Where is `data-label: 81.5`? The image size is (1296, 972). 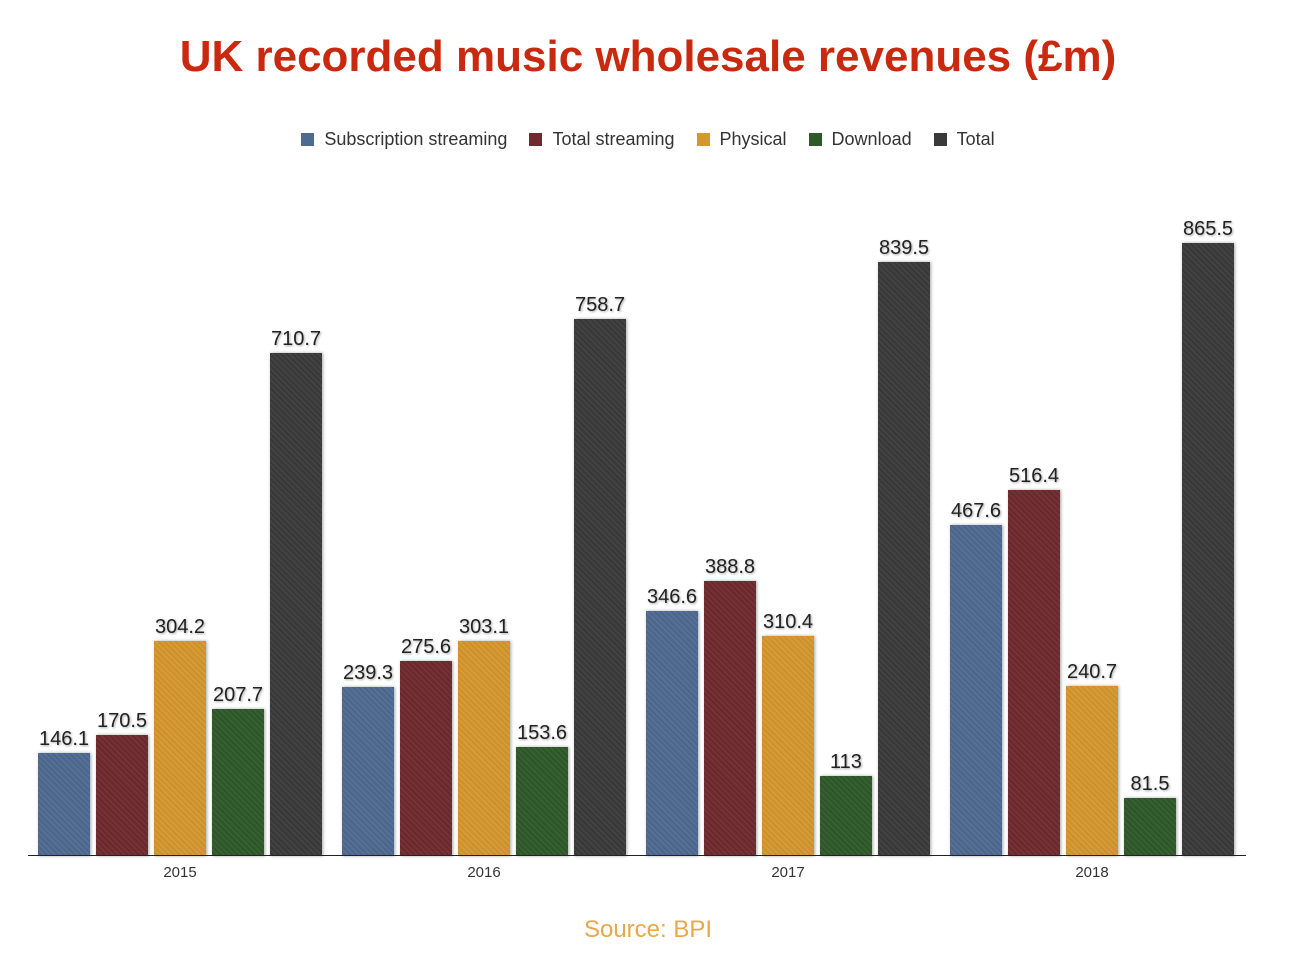 data-label: 81.5 is located at coordinates (1150, 784).